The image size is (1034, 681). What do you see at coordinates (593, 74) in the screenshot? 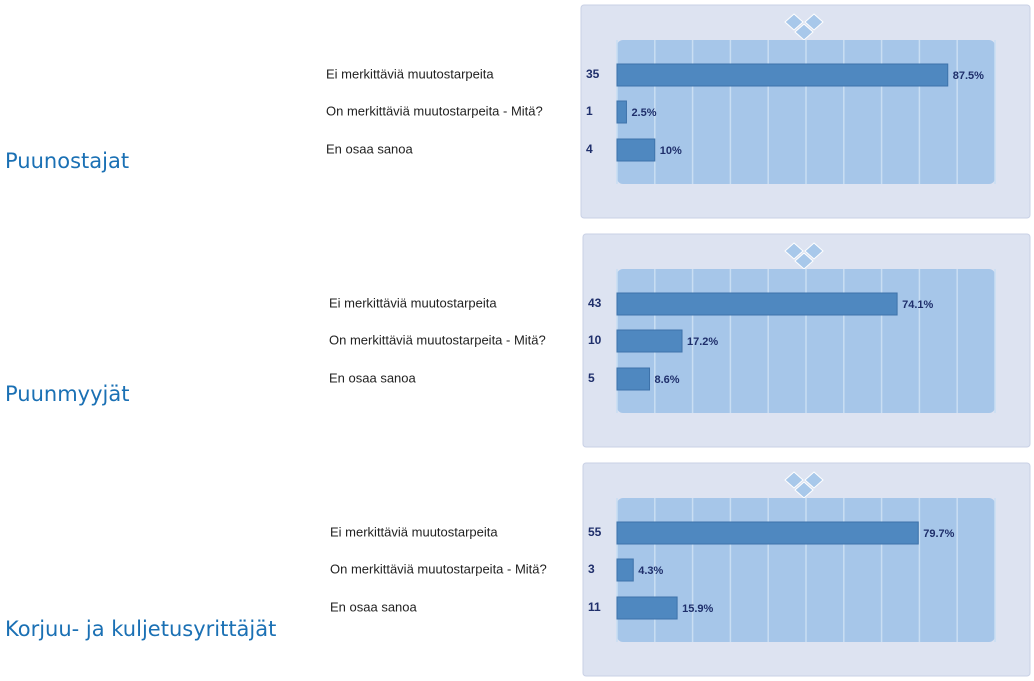
I see `count-label: 35` at bounding box center [593, 74].